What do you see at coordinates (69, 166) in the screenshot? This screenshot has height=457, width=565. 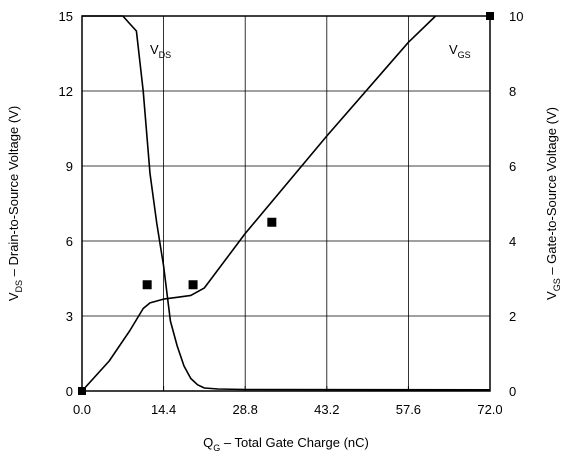 I see `y-left-tick-label: 9` at bounding box center [69, 166].